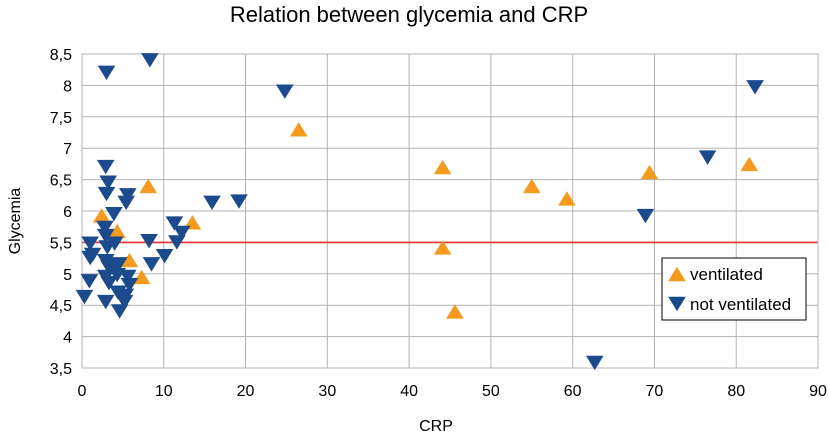  Describe the element at coordinates (67, 149) in the screenshot. I see `y-tick-label: 7` at that location.